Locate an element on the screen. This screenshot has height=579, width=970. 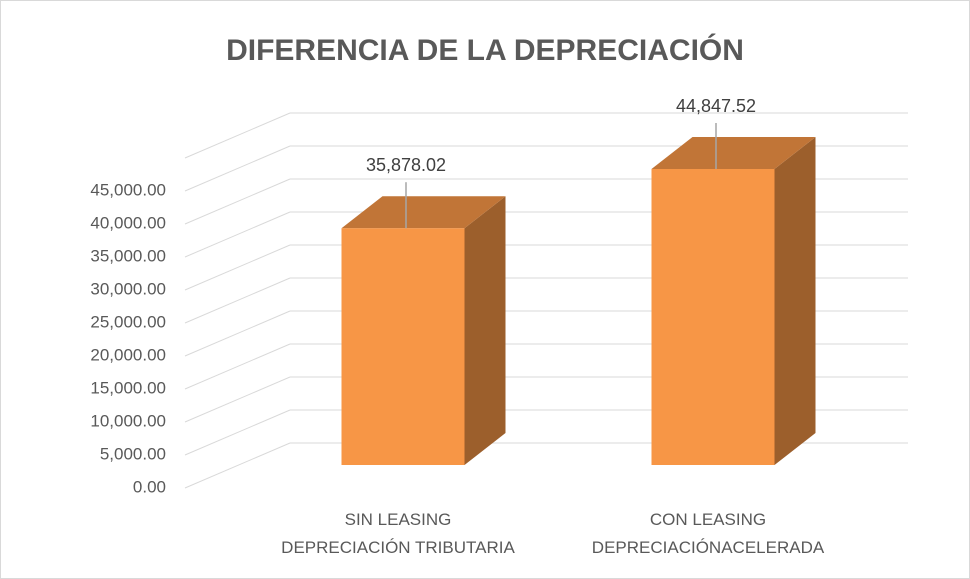
value-label: 44,847.52 is located at coordinates (716, 106).